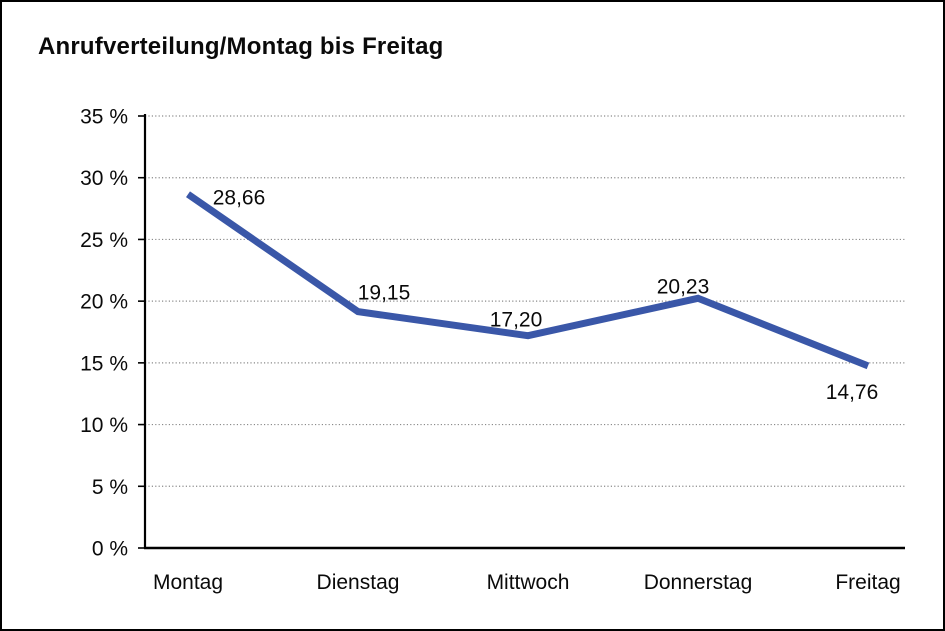  I want to click on y-tick-label: 15 %, so click(104, 363).